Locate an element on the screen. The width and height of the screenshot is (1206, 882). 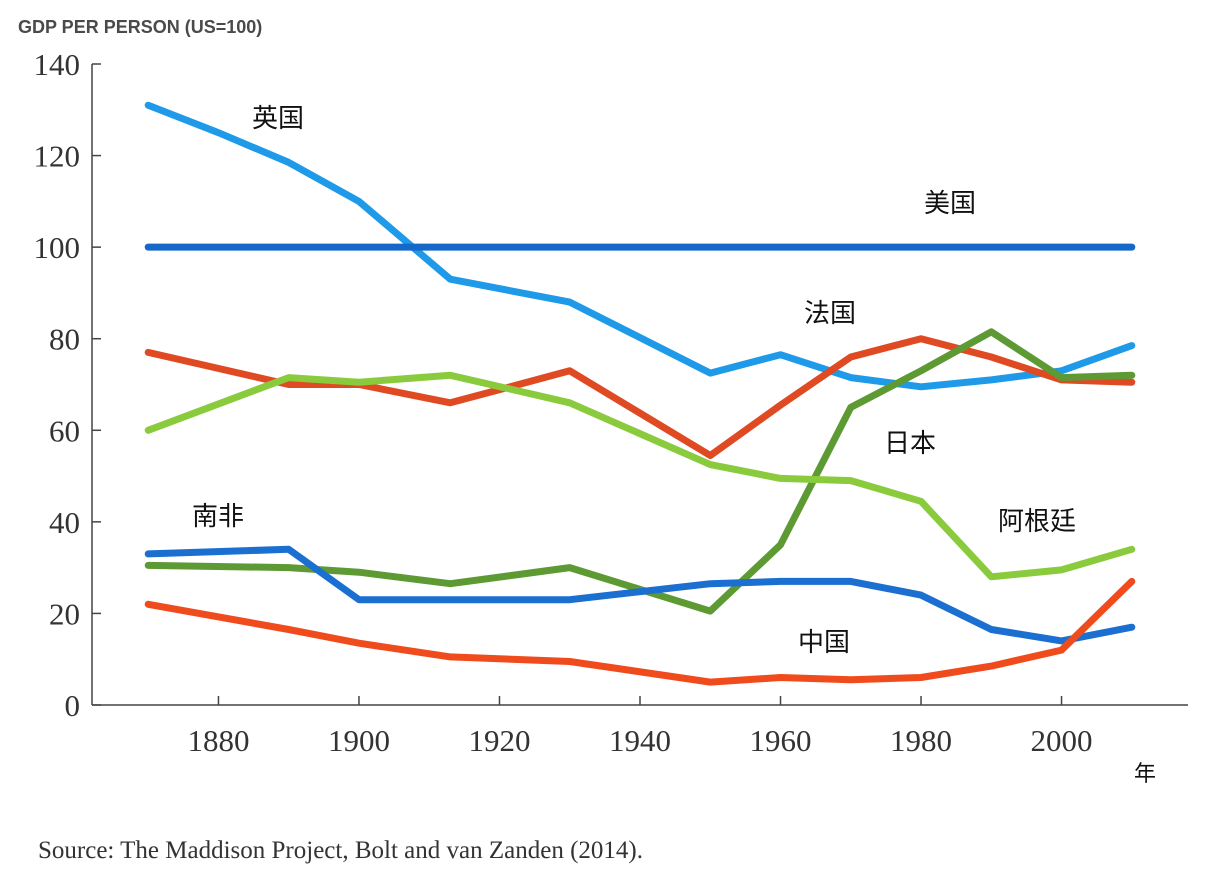
x-ticks: 1880 1900 1920 1940 1960 1980 2000 is located at coordinates (640, 727).